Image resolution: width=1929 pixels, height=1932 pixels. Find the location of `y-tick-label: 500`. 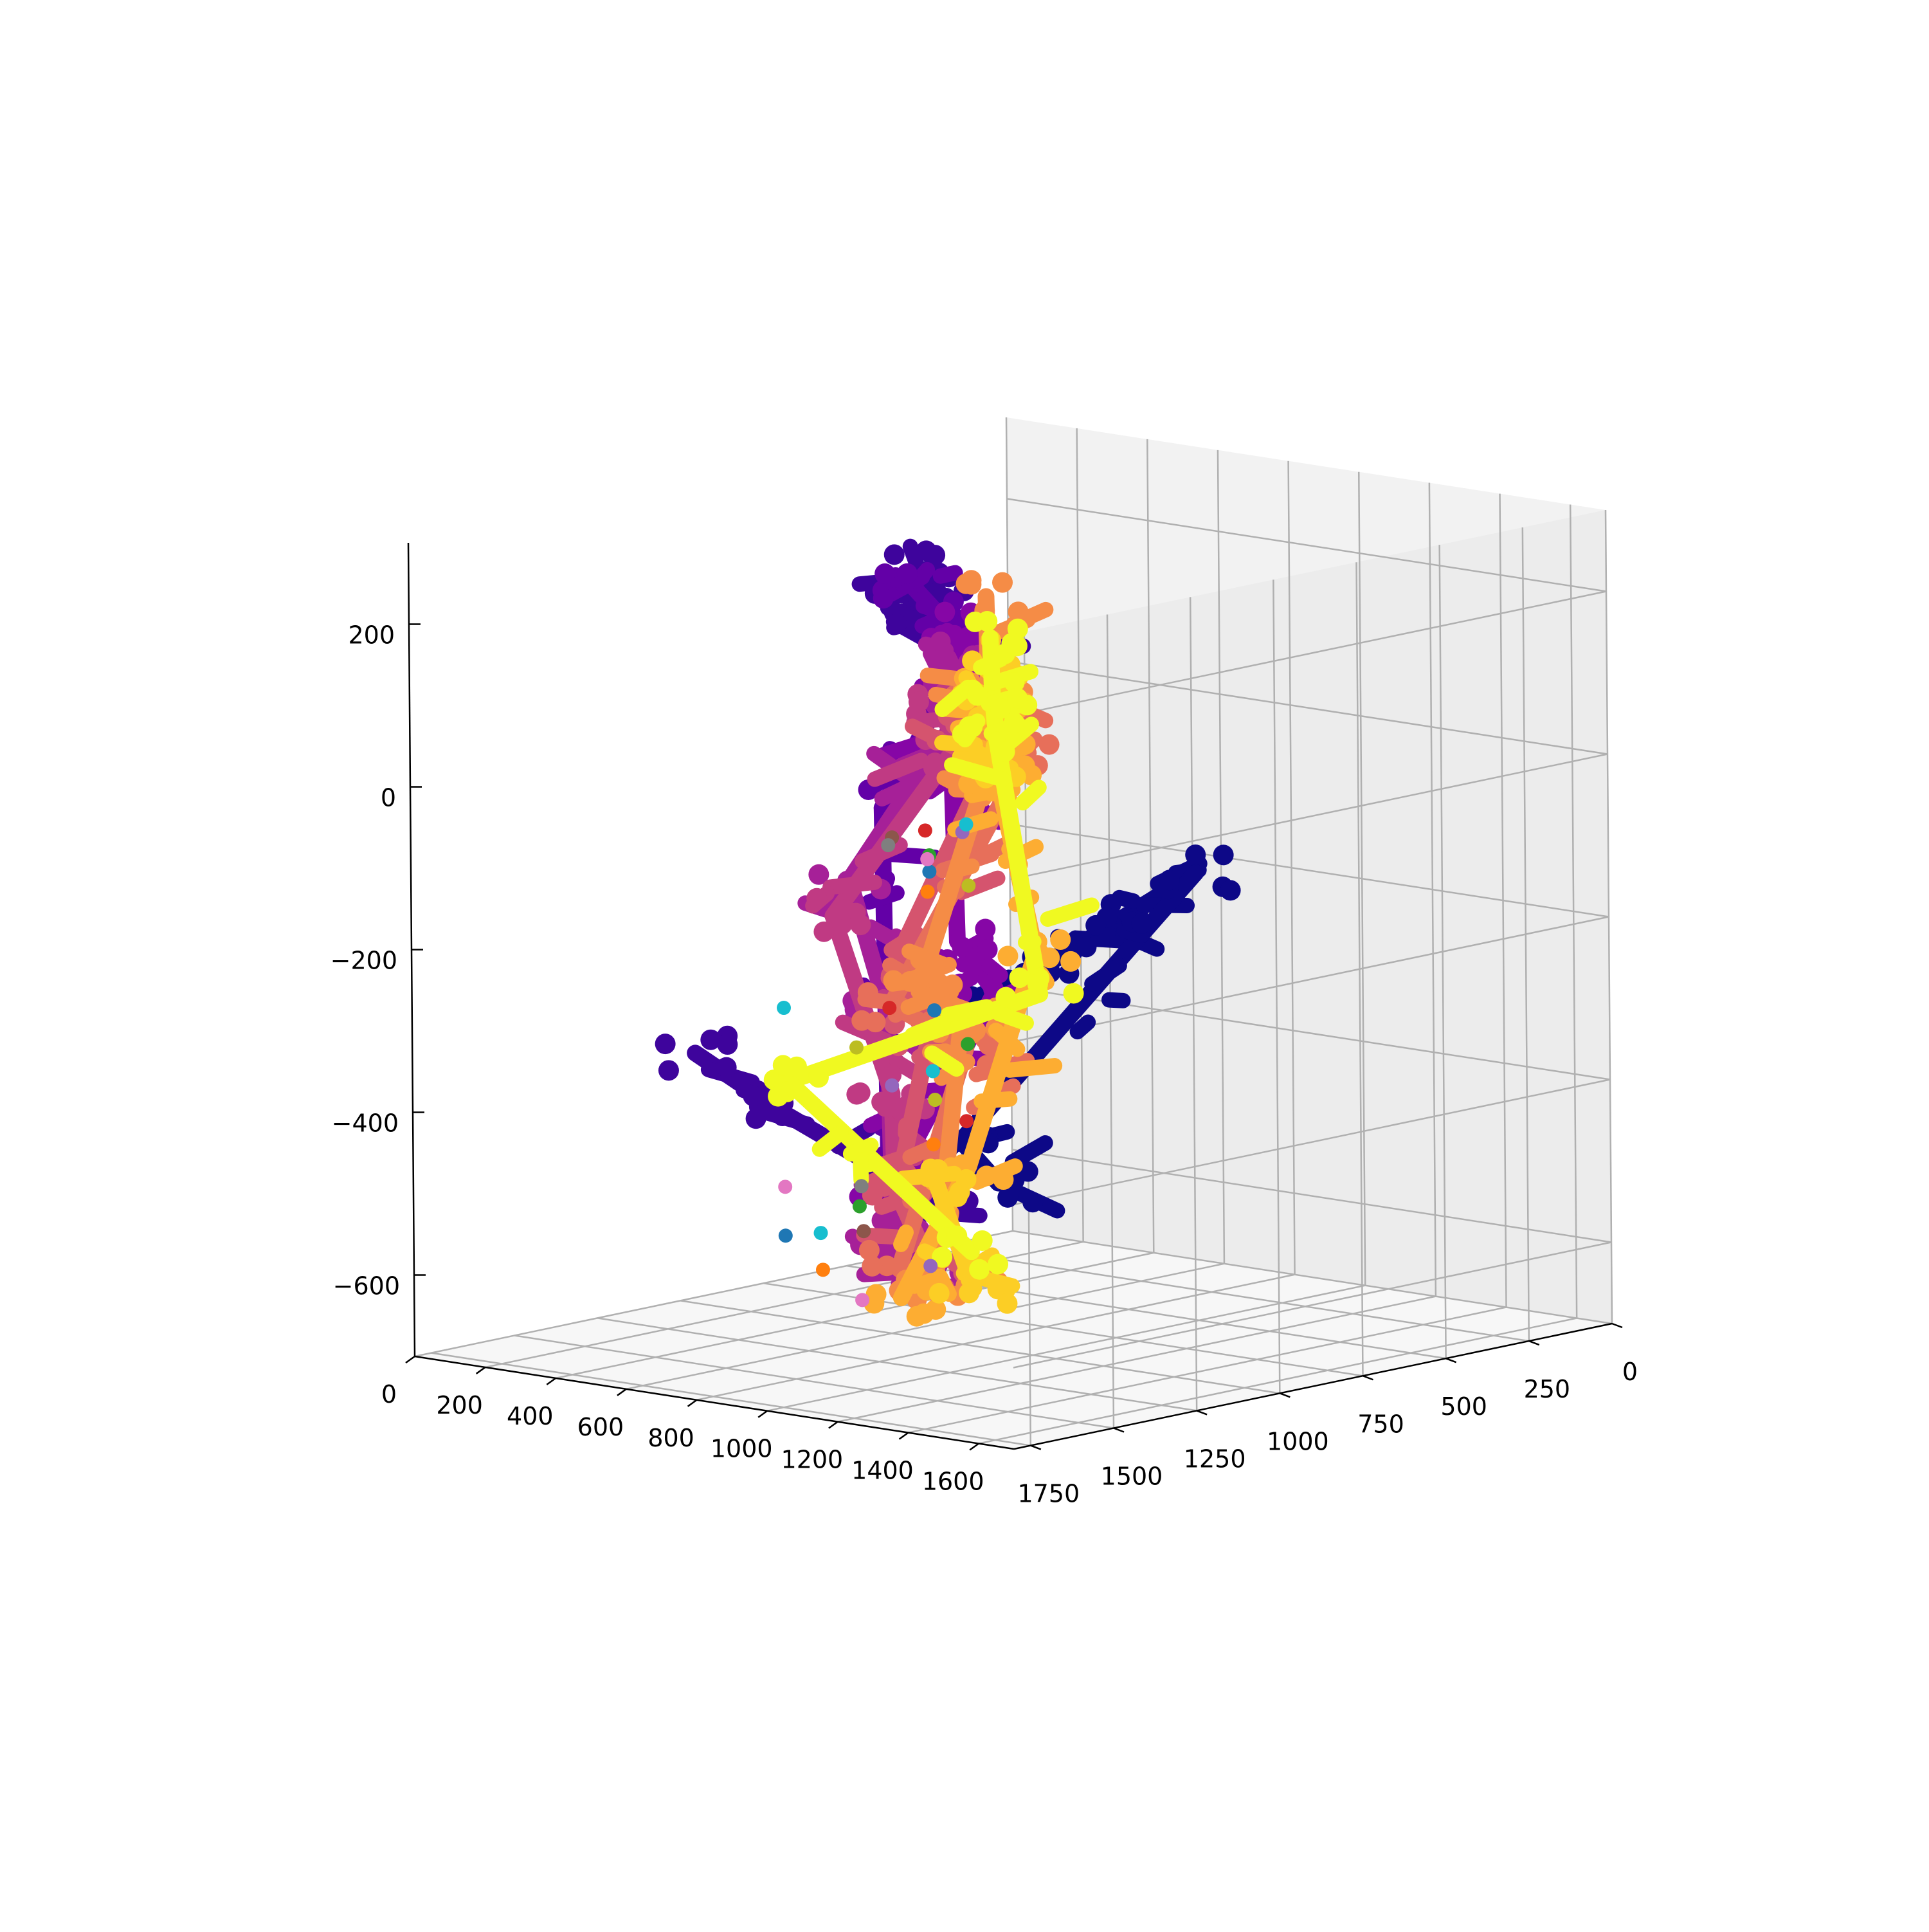

y-tick-label: 500 is located at coordinates (1463, 1407).